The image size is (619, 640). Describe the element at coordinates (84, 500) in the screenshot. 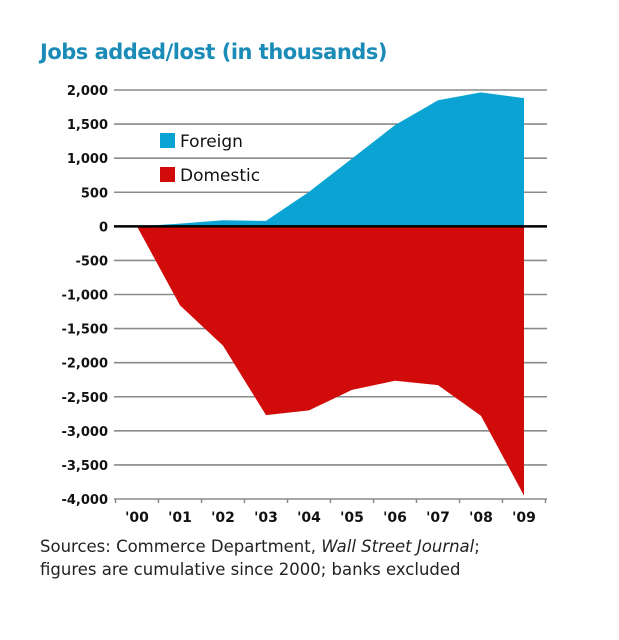

I see `y-tick-label: -4,000` at that location.